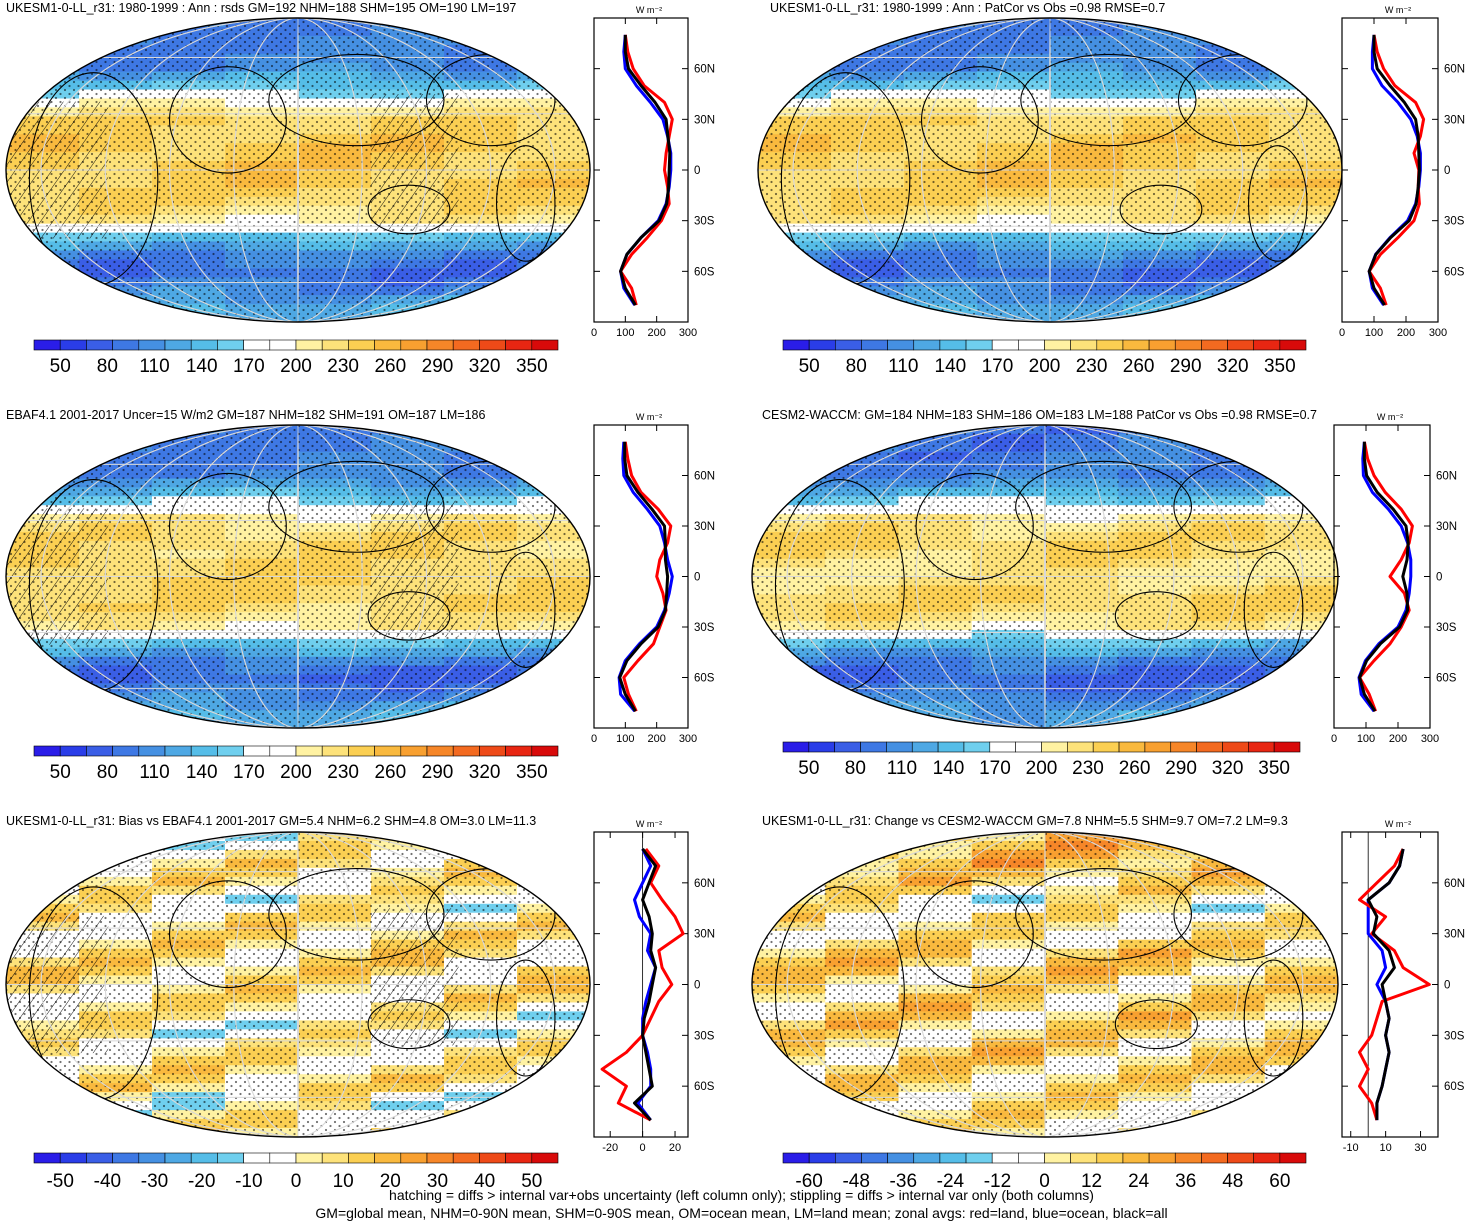 This screenshot has height=1222, width=1483. What do you see at coordinates (1233, 366) in the screenshot?
I see `colorbar-tick-label: 320` at bounding box center [1233, 366].